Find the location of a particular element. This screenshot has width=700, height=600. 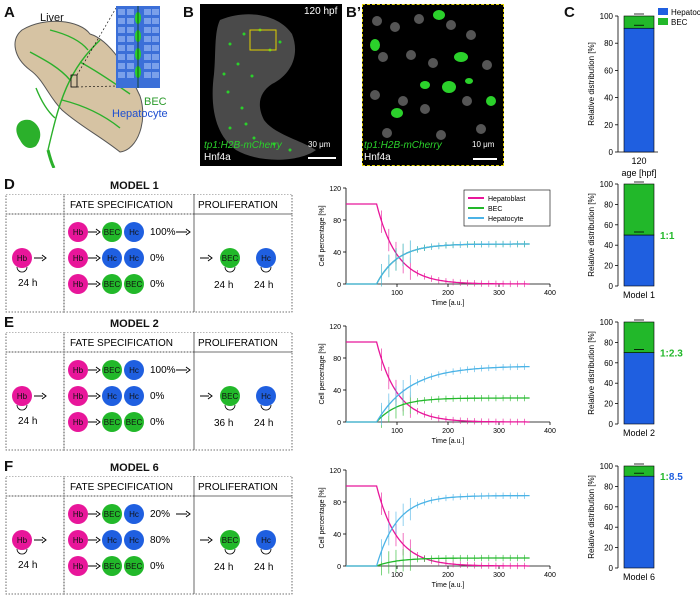

ratio-label: 1:1 is located at coordinates (667, 236).